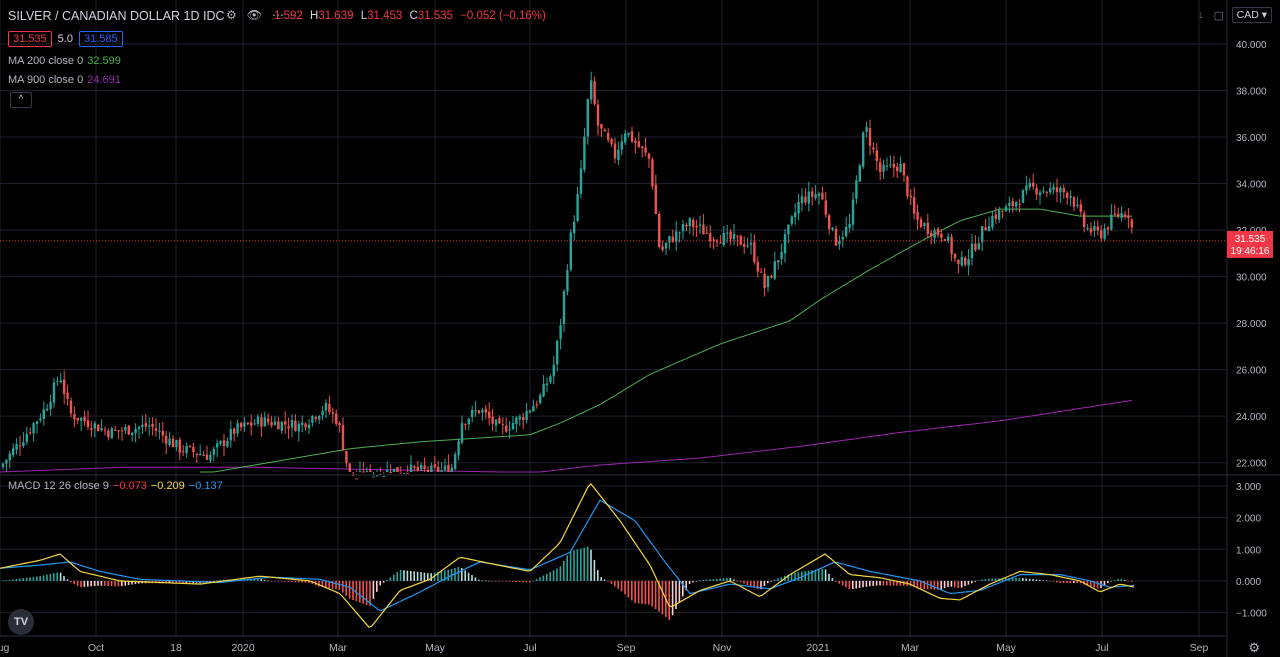 The image size is (1280, 657). Describe the element at coordinates (64, 61) in the screenshot. I see `ma200-legend: MA 200 close 0 32.599` at that location.